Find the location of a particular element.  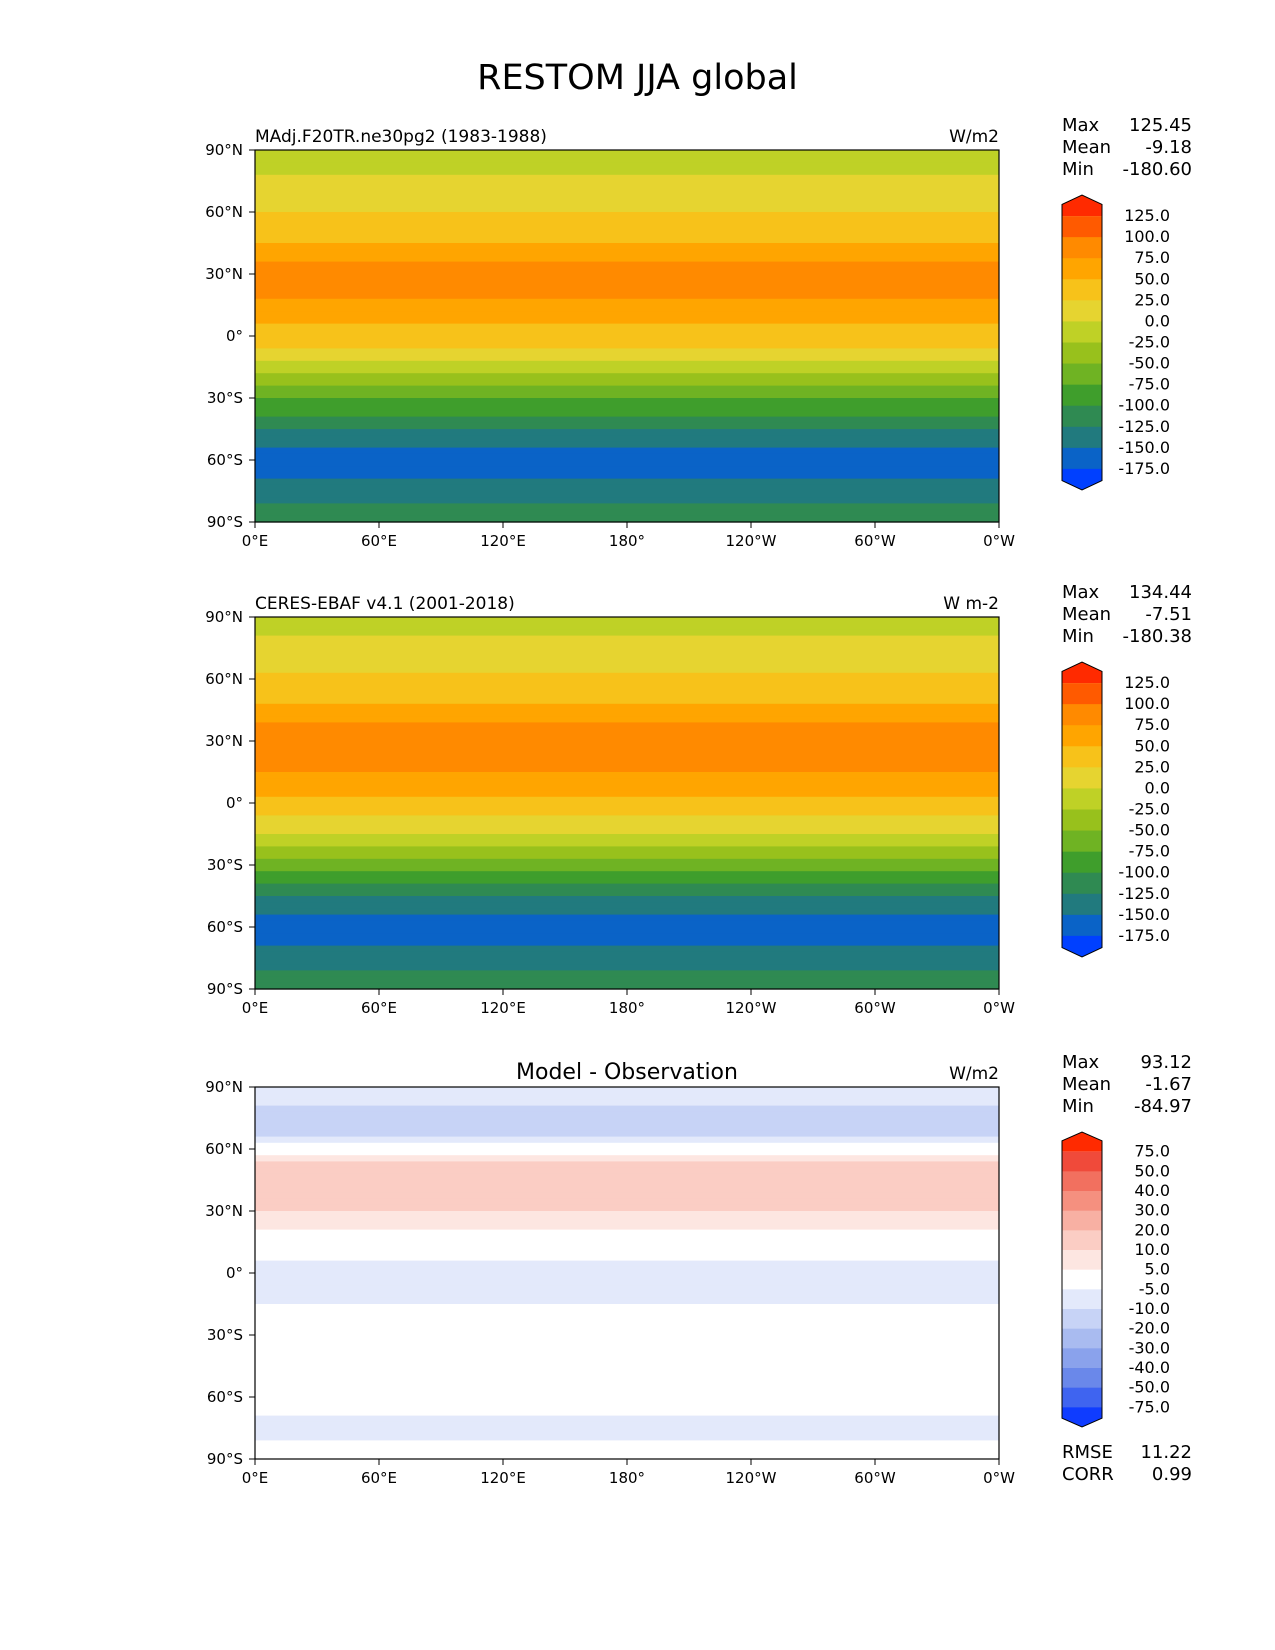

stats-model: Max 125.45 Mean -9.18 Min -180.60 is located at coordinates (1127, 148).